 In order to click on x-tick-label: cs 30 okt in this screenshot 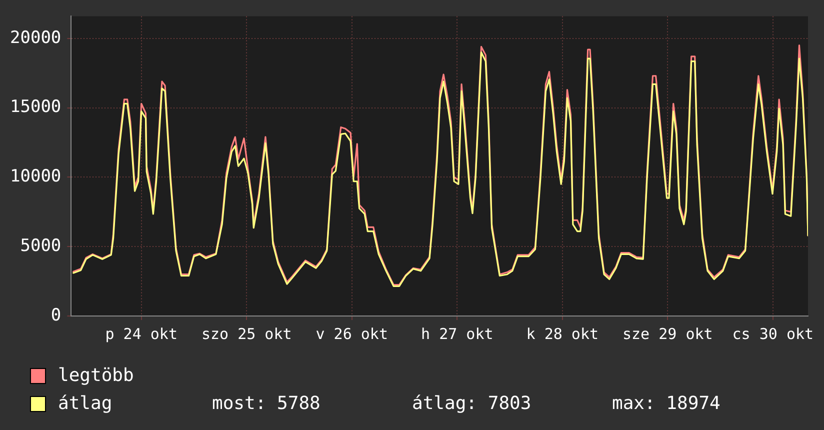, I will do `click(773, 333)`.